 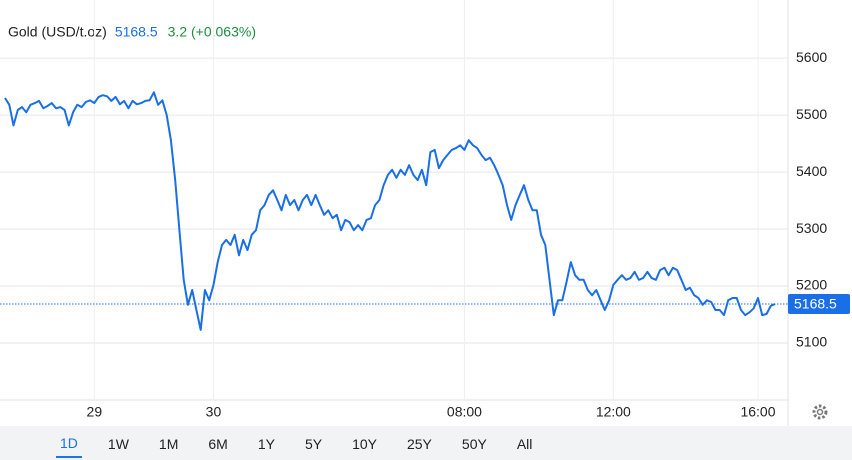 What do you see at coordinates (613, 412) in the screenshot?
I see `x-tick-label: 12:00` at bounding box center [613, 412].